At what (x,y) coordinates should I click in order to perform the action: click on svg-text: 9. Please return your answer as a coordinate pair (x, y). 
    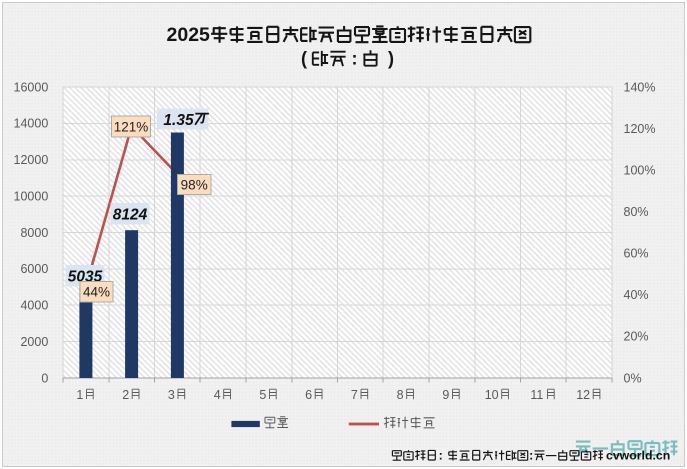
    Looking at the image, I should click on (445, 395).